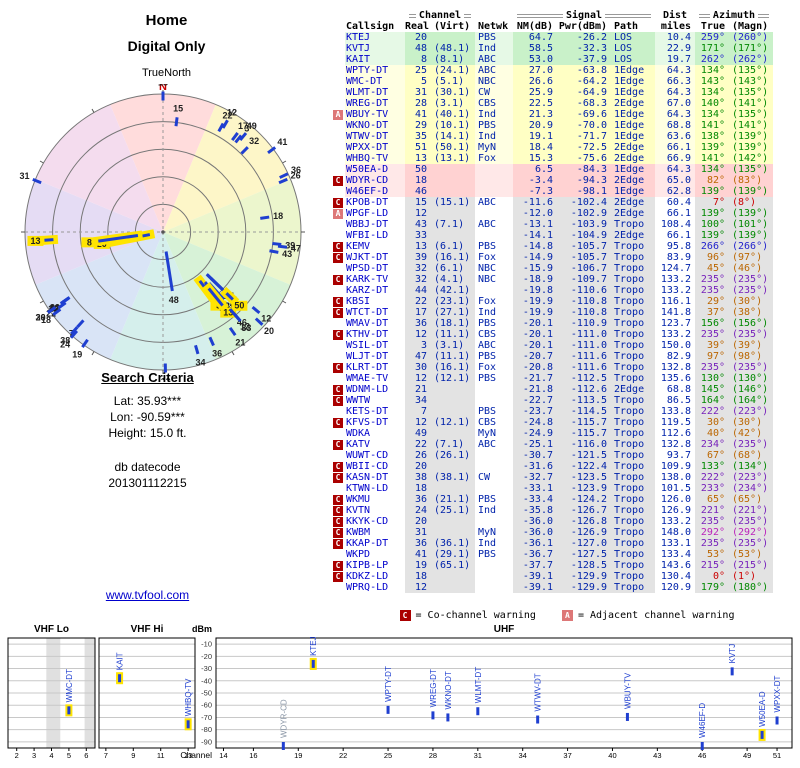 The height and width of the screenshot is (768, 800). What do you see at coordinates (147, 595) in the screenshot?
I see `tvfool-link: www.tvfool.com` at bounding box center [147, 595].